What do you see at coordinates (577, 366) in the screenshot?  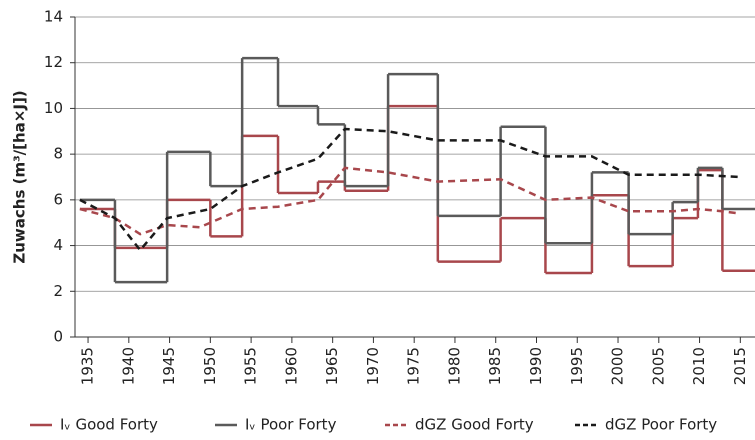 I see `x-tick-label: 1995` at bounding box center [577, 366].